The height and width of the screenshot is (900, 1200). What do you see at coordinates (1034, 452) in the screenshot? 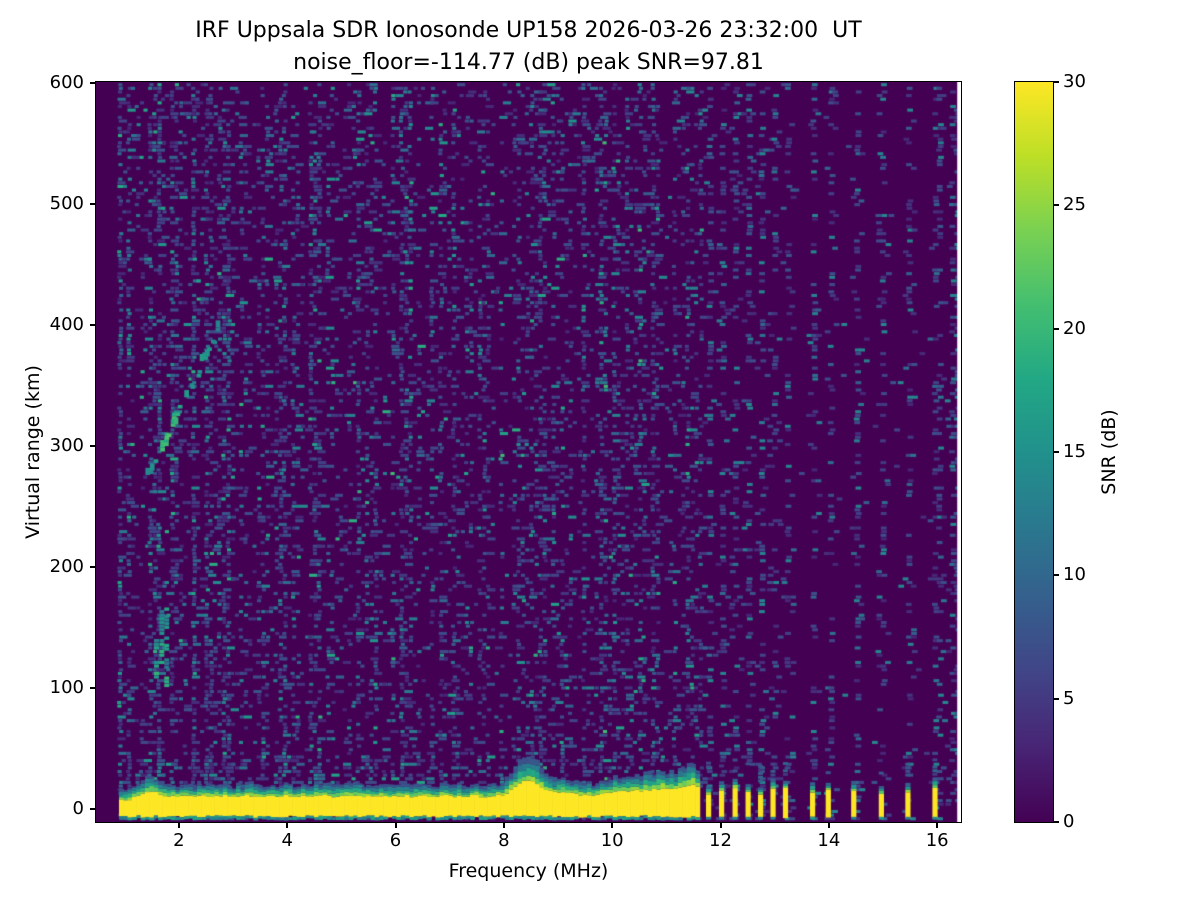
I see `colorbar-gradient` at bounding box center [1034, 452].